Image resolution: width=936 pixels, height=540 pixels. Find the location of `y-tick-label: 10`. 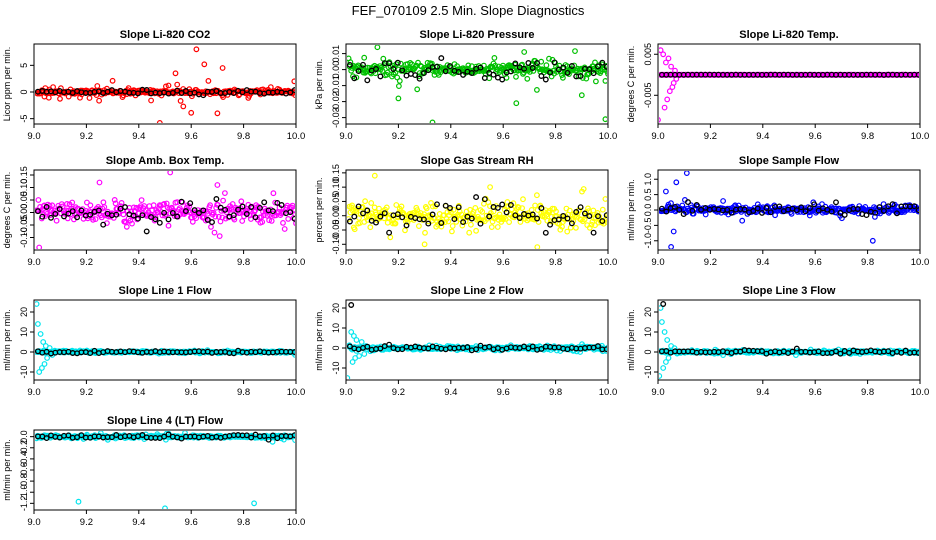

y-tick-label: 10 is located at coordinates (336, 328).